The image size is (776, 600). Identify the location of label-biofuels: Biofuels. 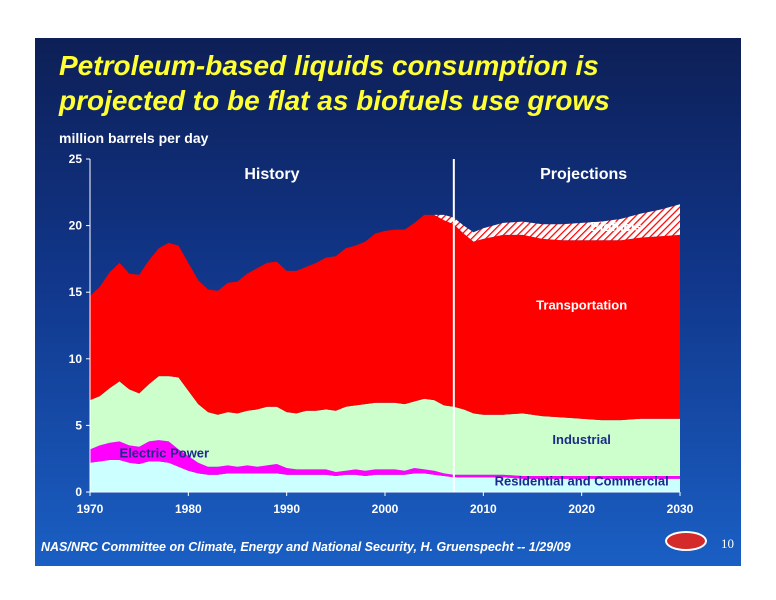
(615, 226).